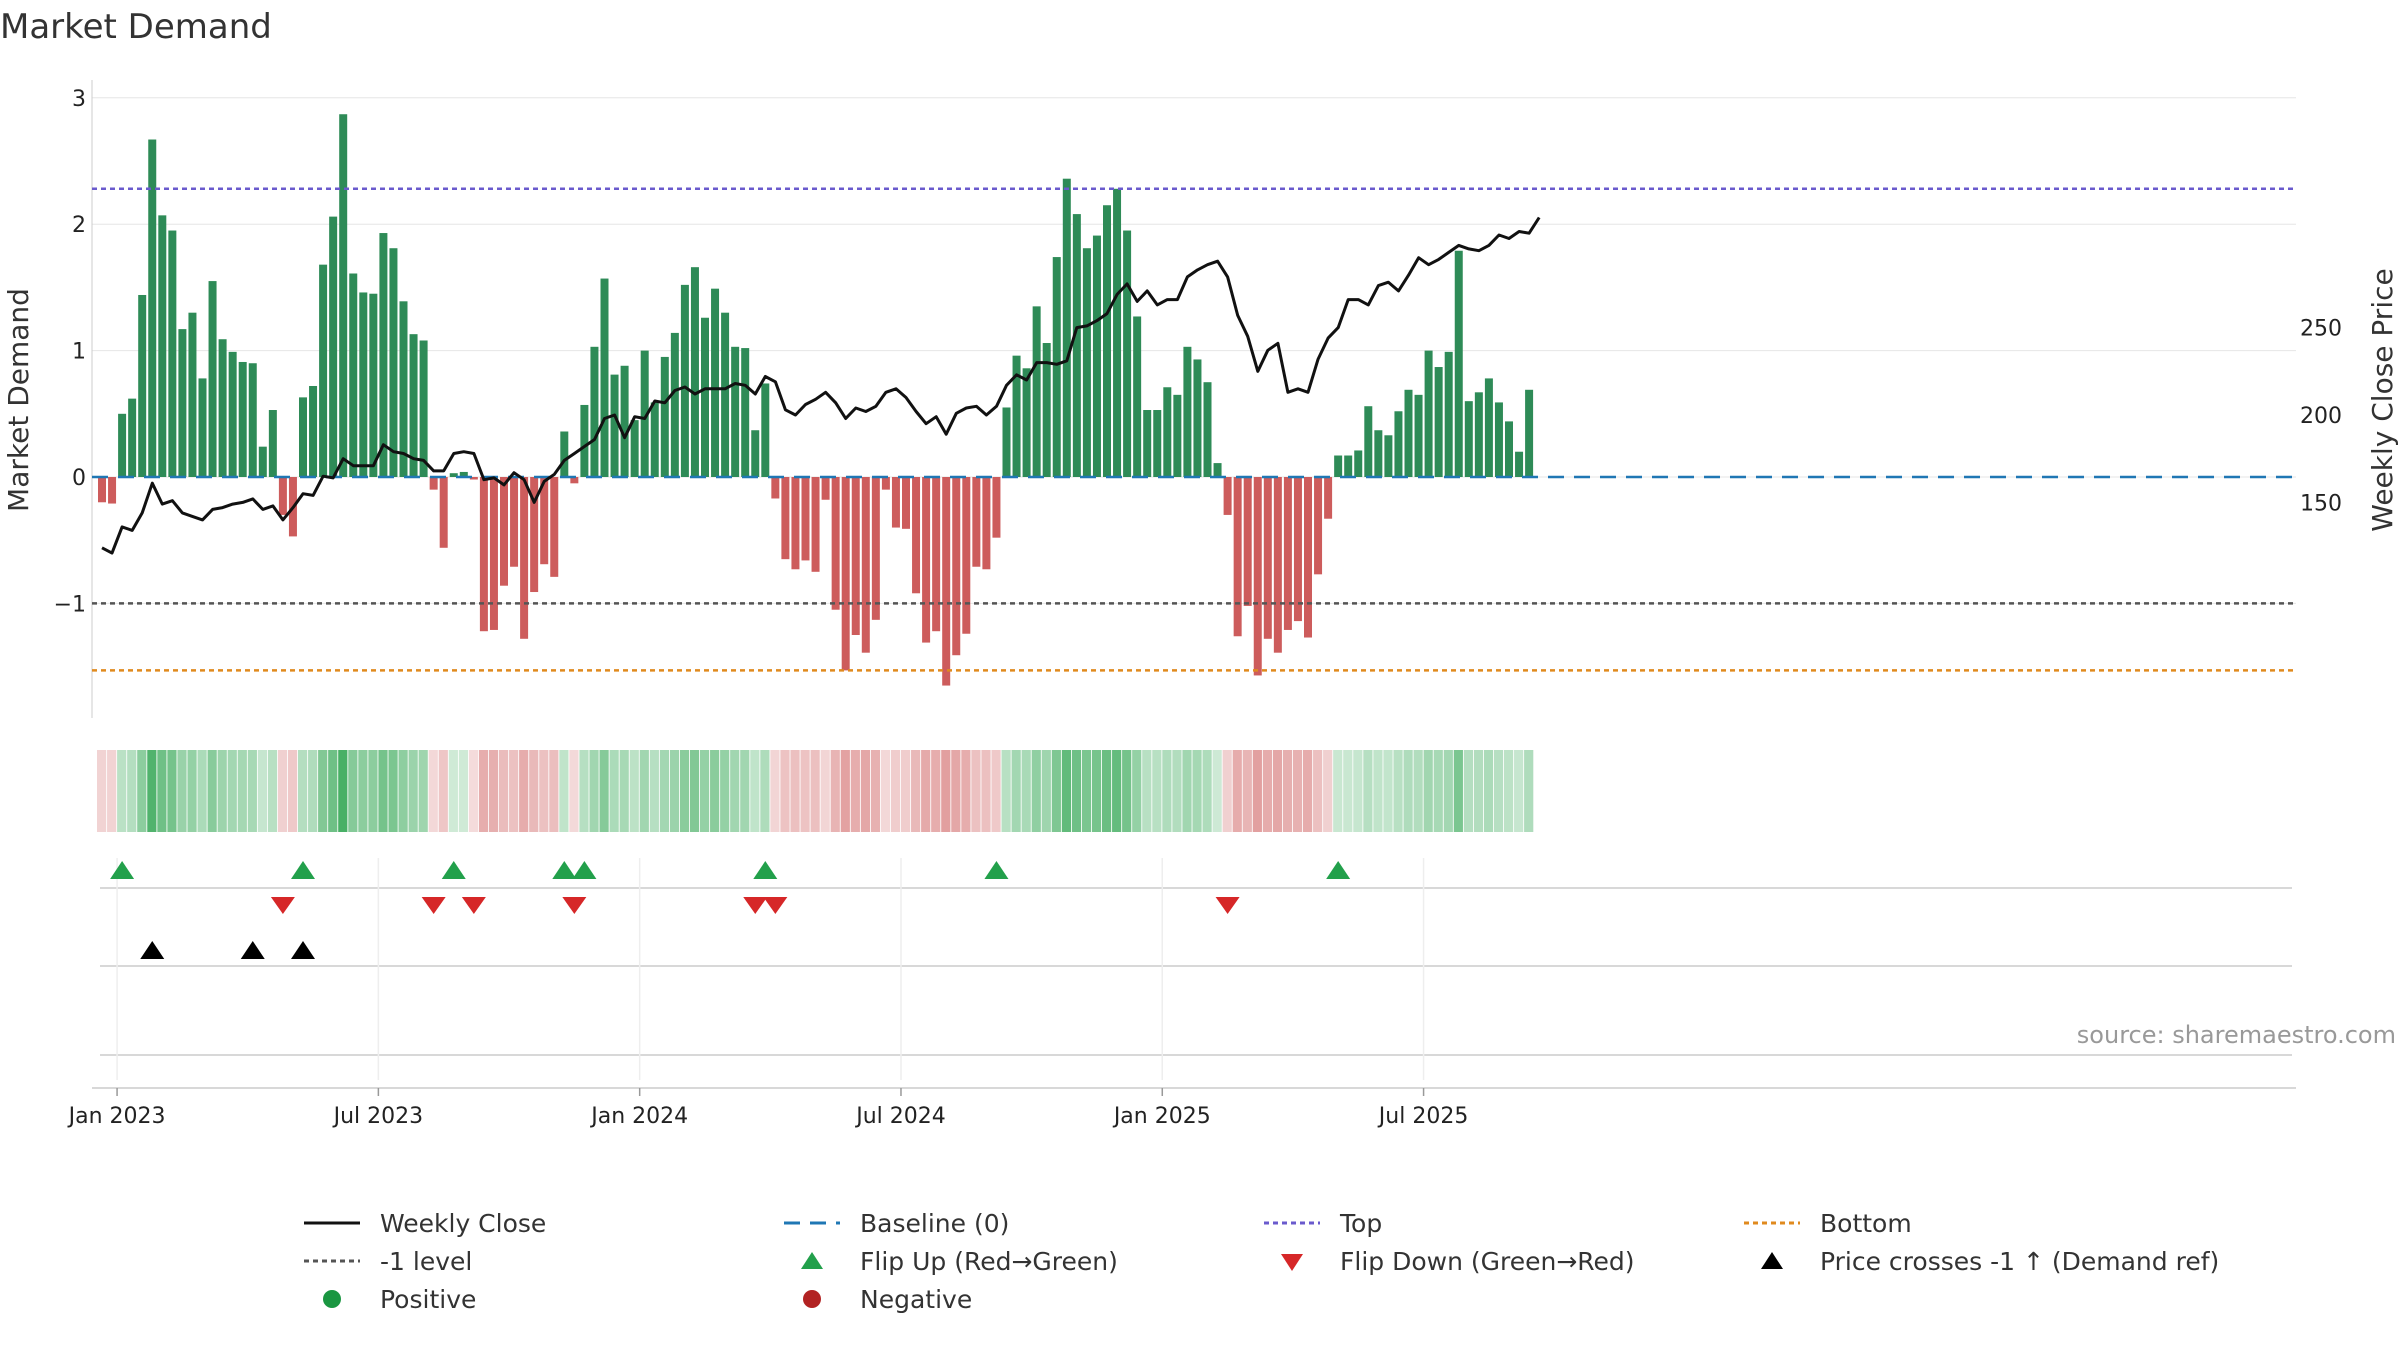  What do you see at coordinates (1292, 1223) in the screenshot?
I see `dotted-swatch` at bounding box center [1292, 1223].